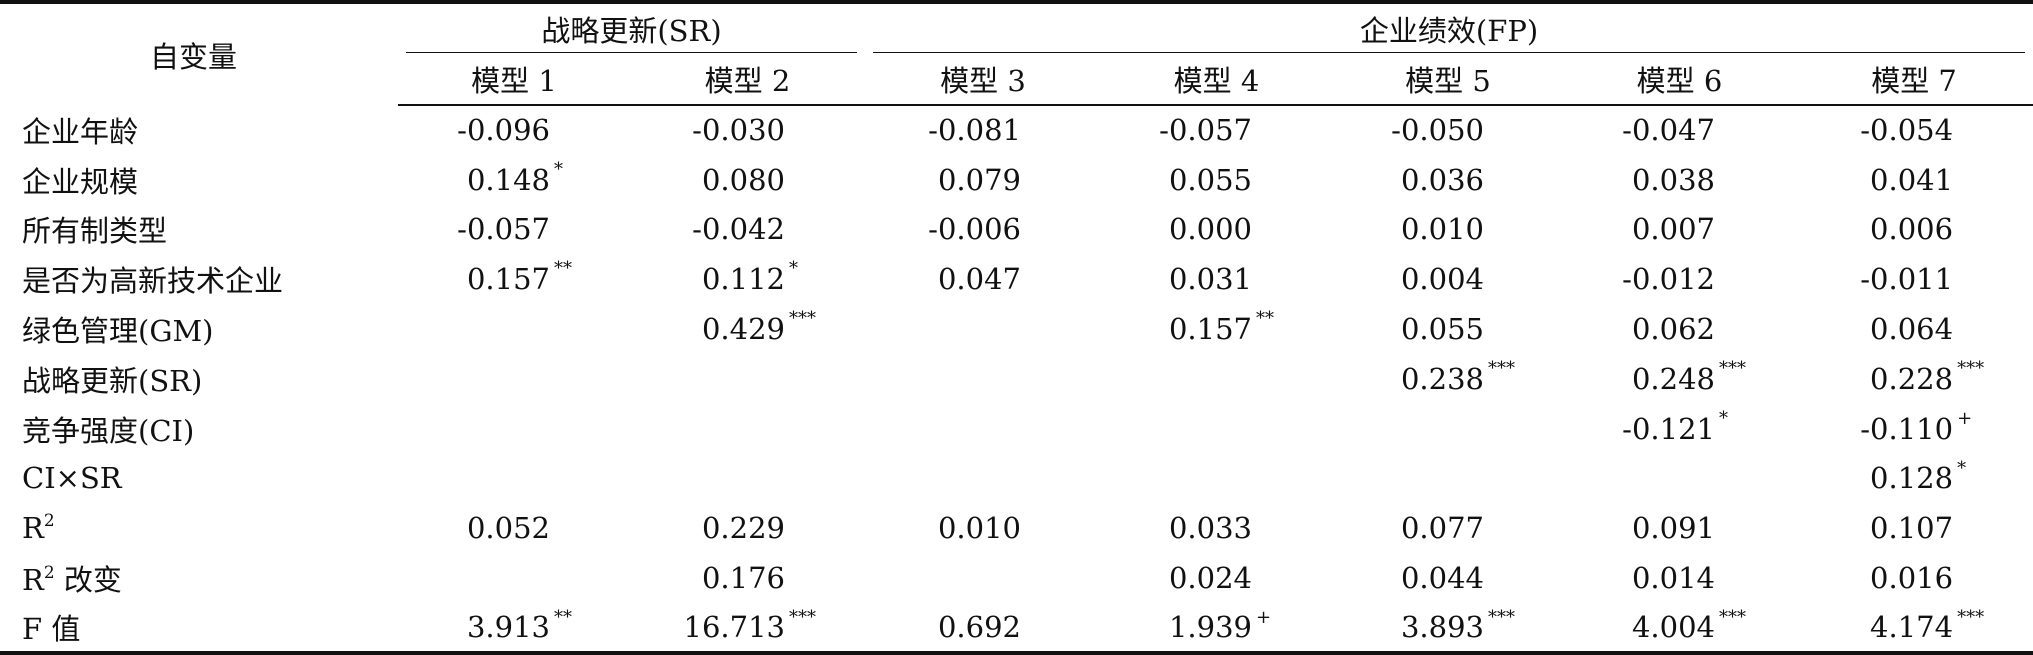 The height and width of the screenshot is (655, 2033). Describe the element at coordinates (1679, 628) in the screenshot. I see `coefficient-cell: 4.004 ***` at that location.